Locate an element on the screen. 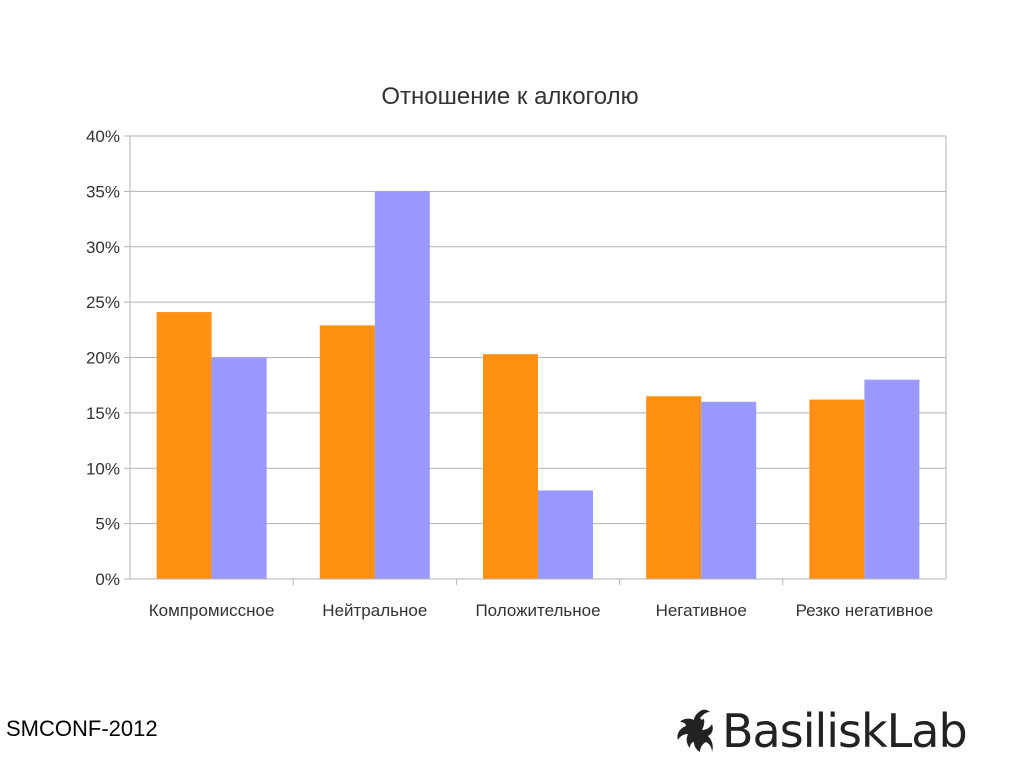 The image size is (1023, 767). x-tick-label: Резко негативное is located at coordinates (865, 610).